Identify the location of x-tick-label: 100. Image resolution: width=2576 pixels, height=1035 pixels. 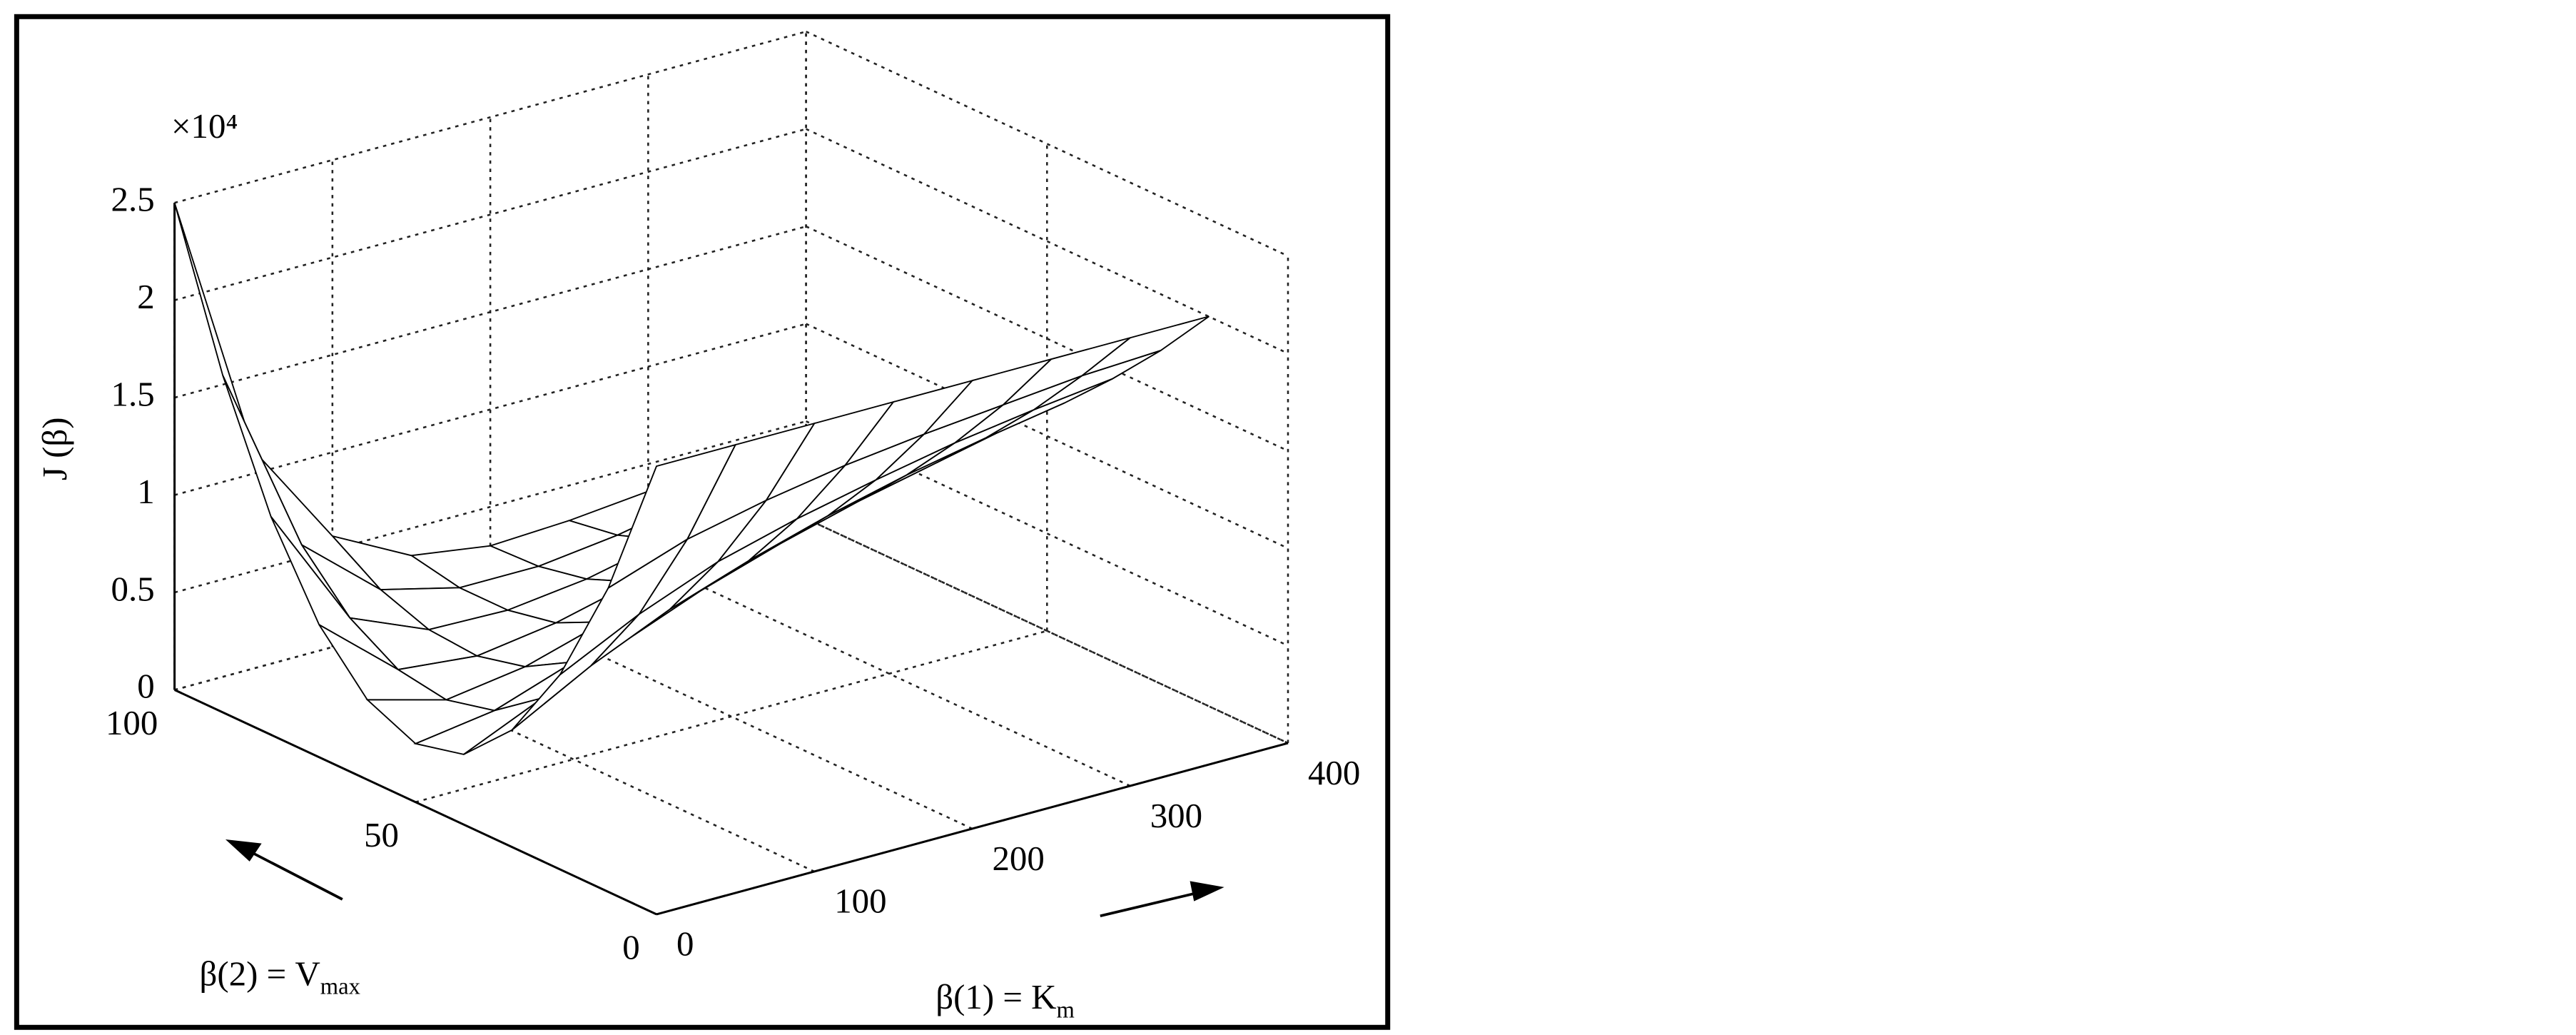
(860, 902).